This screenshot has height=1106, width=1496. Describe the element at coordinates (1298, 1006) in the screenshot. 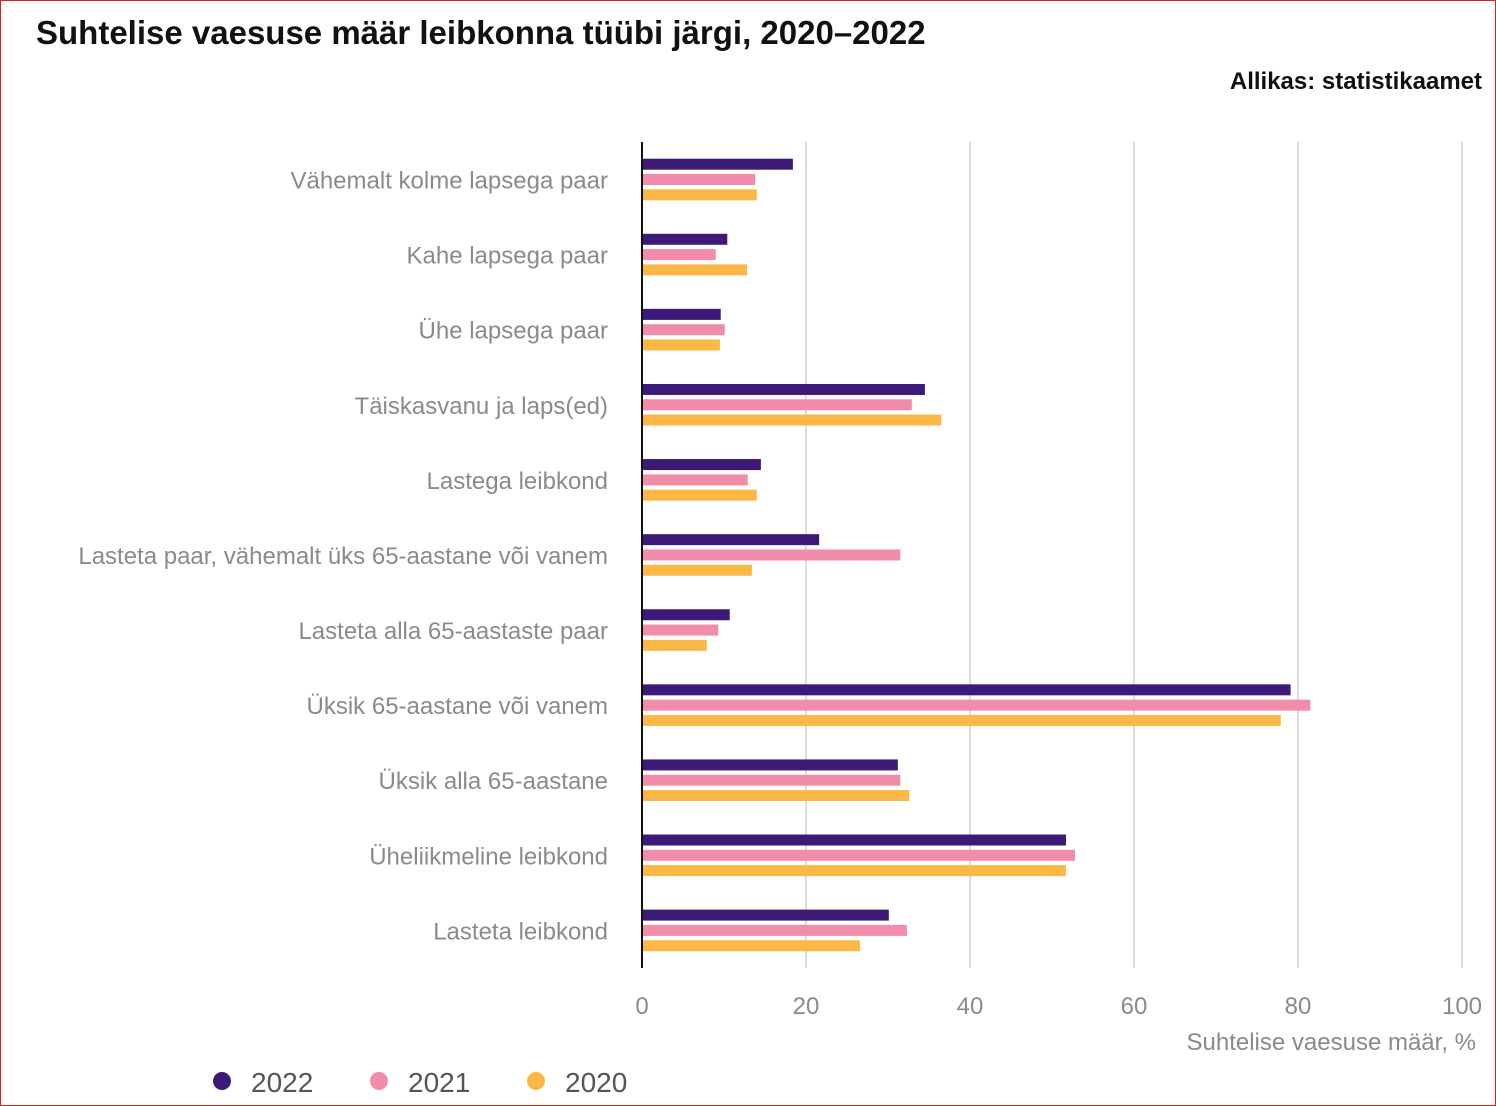

I see `x-tick-label: 80` at that location.